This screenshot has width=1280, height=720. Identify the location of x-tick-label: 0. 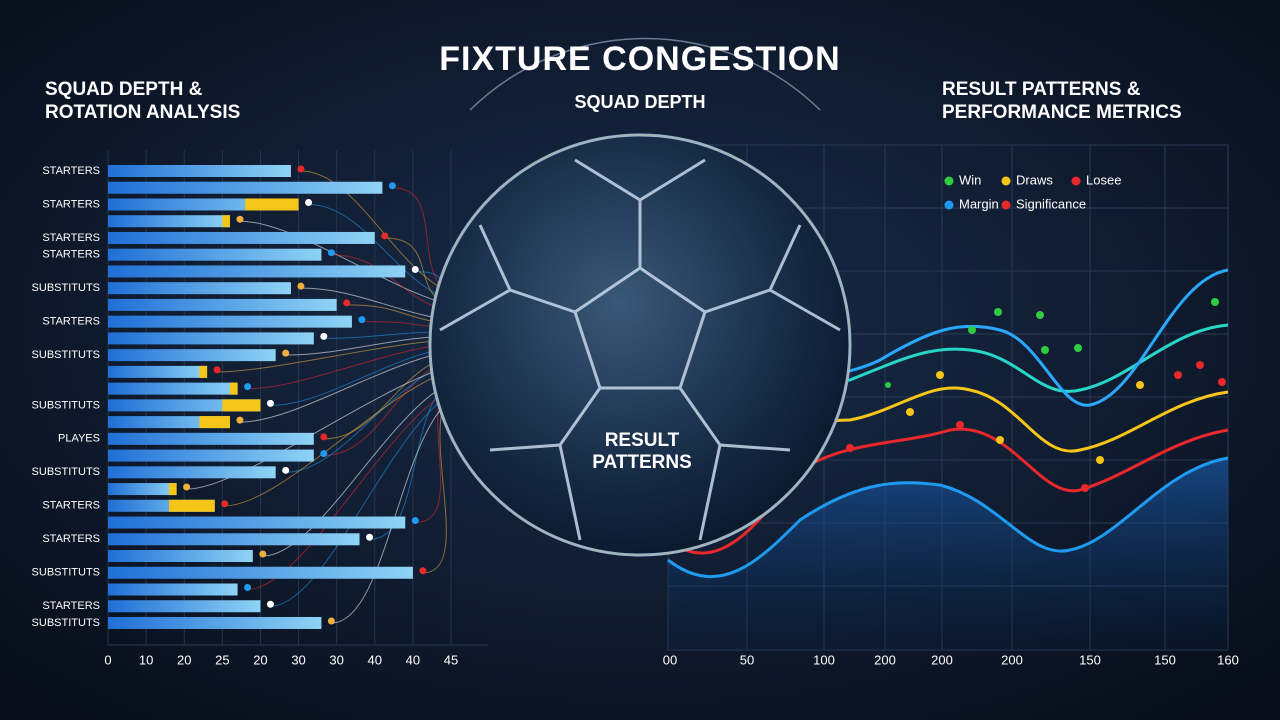
(107, 659).